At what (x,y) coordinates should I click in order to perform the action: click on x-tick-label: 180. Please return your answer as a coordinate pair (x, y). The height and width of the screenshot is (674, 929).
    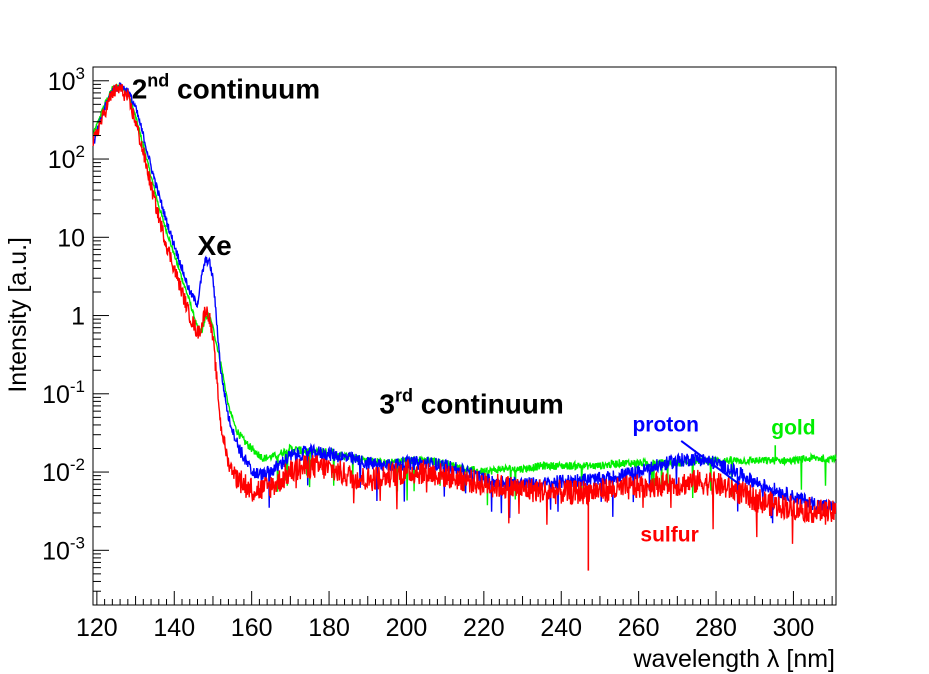
    Looking at the image, I should click on (329, 628).